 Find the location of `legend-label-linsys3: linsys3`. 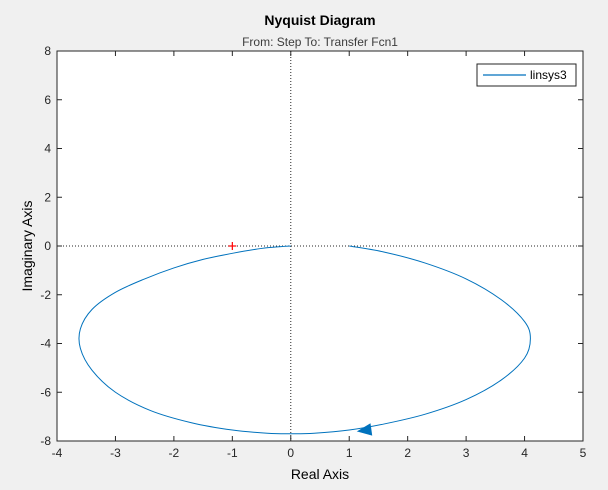

legend-label-linsys3: linsys3 is located at coordinates (548, 75).